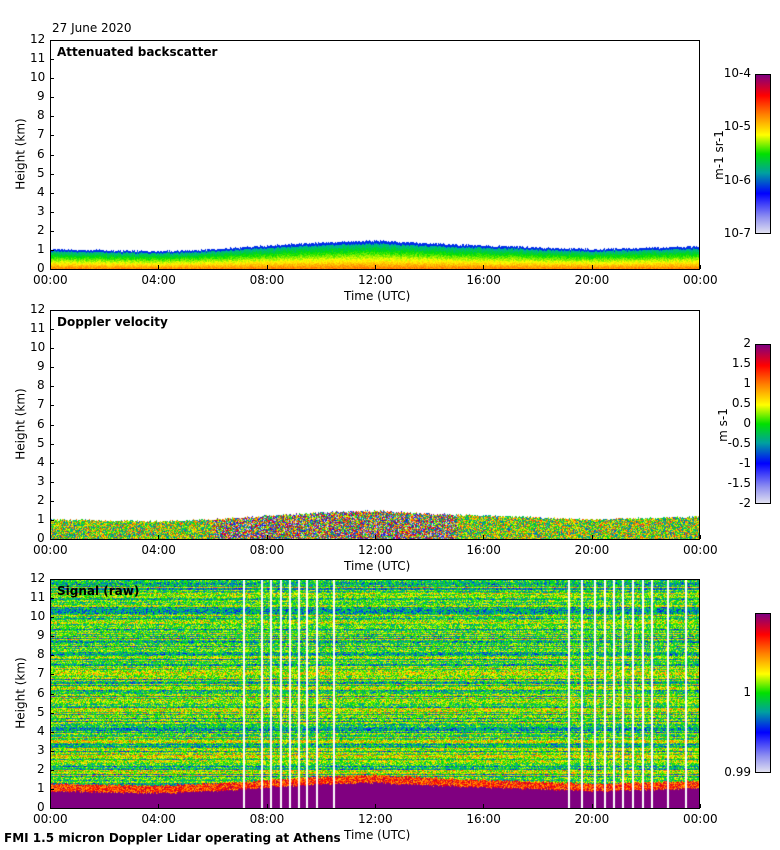 This screenshot has height=850, width=780. I want to click on y-tick-label: 4, so click(41, 461).